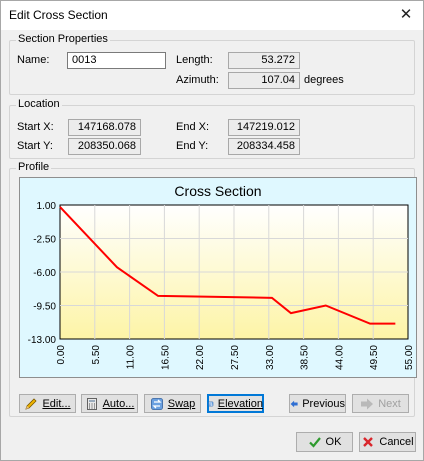 This screenshot has width=424, height=461. Describe the element at coordinates (396, 442) in the screenshot. I see `cancel-button-label: Cancel` at that location.